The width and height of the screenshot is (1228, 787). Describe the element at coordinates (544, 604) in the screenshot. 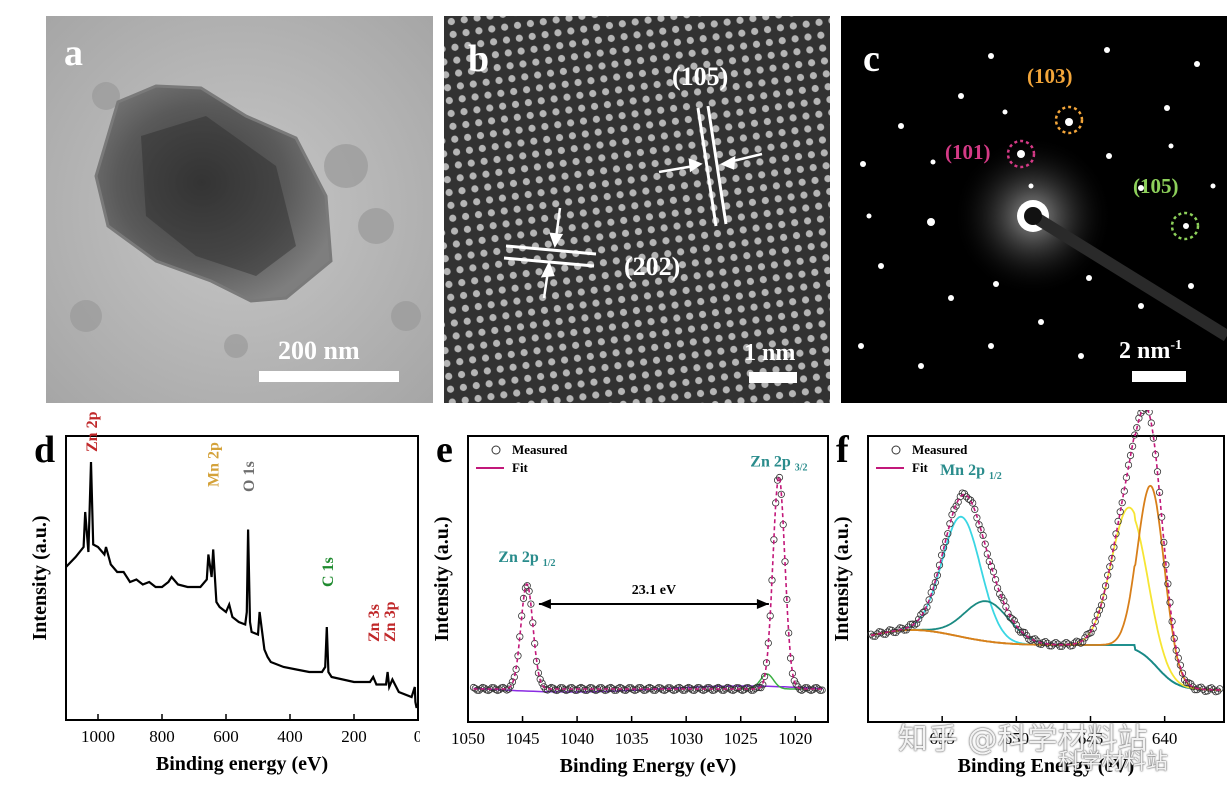

I see `arrow-head-left` at that location.